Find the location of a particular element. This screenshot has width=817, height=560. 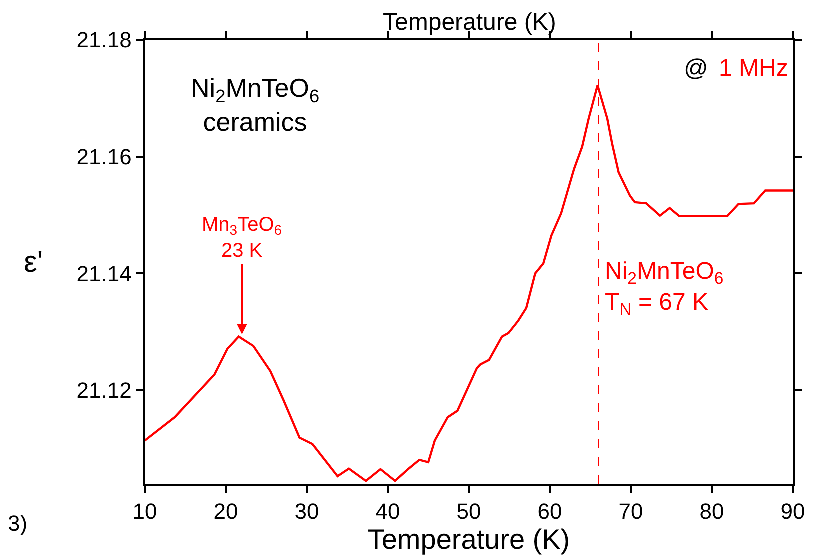

x-tick-label: 60 is located at coordinates (550, 511).